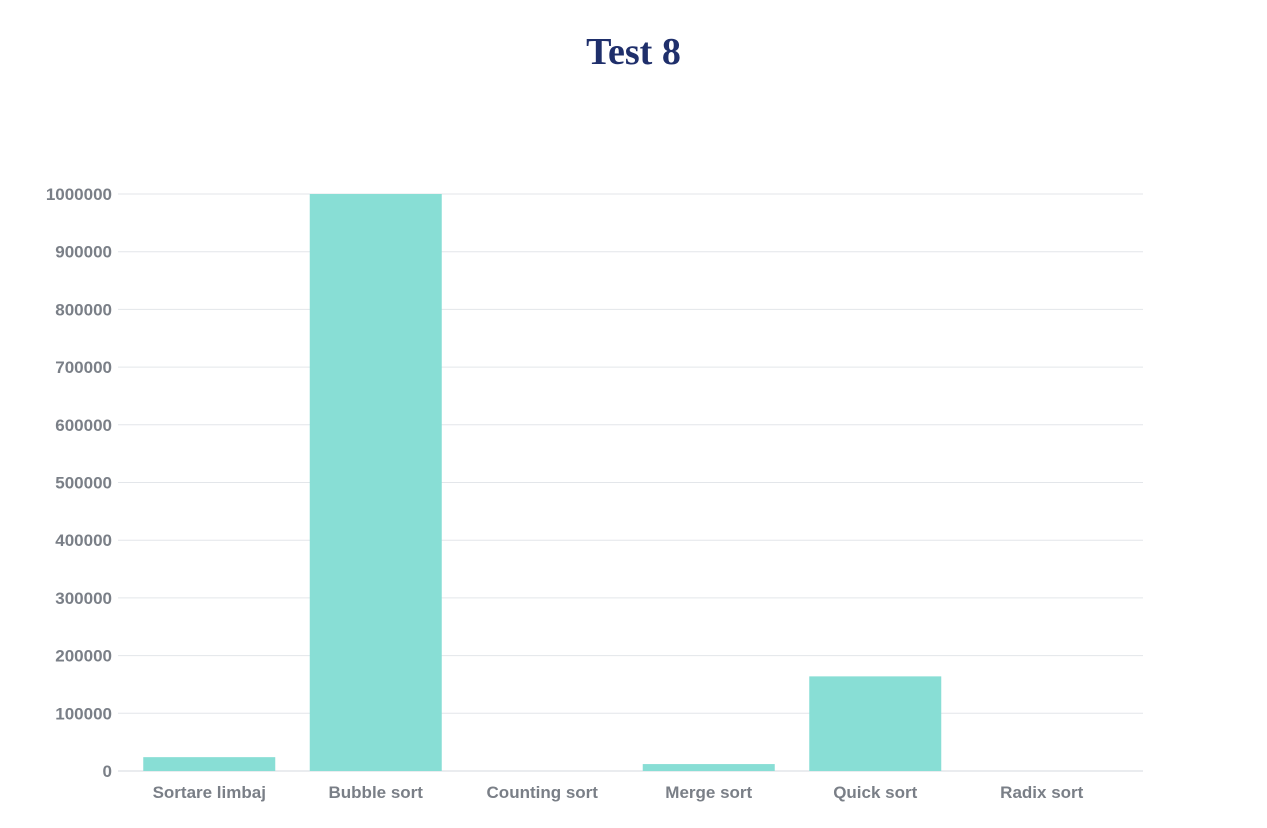 The image size is (1267, 828). I want to click on y-tick-label: 100000, so click(83, 713).